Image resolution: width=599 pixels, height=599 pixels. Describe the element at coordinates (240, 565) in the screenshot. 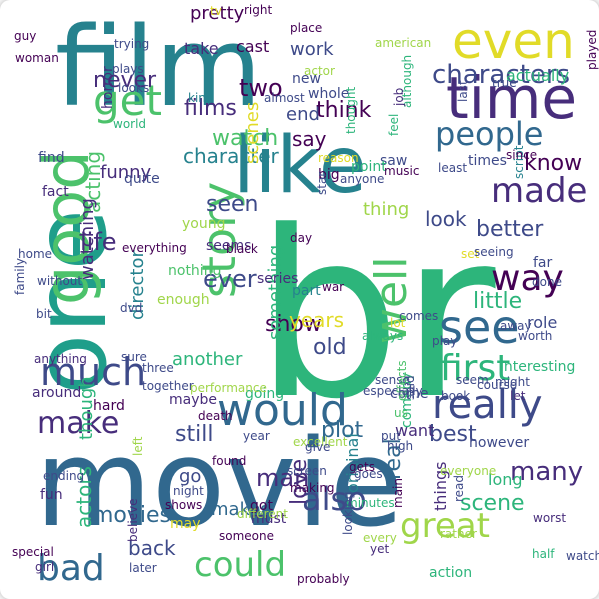

I see `word: could` at that location.